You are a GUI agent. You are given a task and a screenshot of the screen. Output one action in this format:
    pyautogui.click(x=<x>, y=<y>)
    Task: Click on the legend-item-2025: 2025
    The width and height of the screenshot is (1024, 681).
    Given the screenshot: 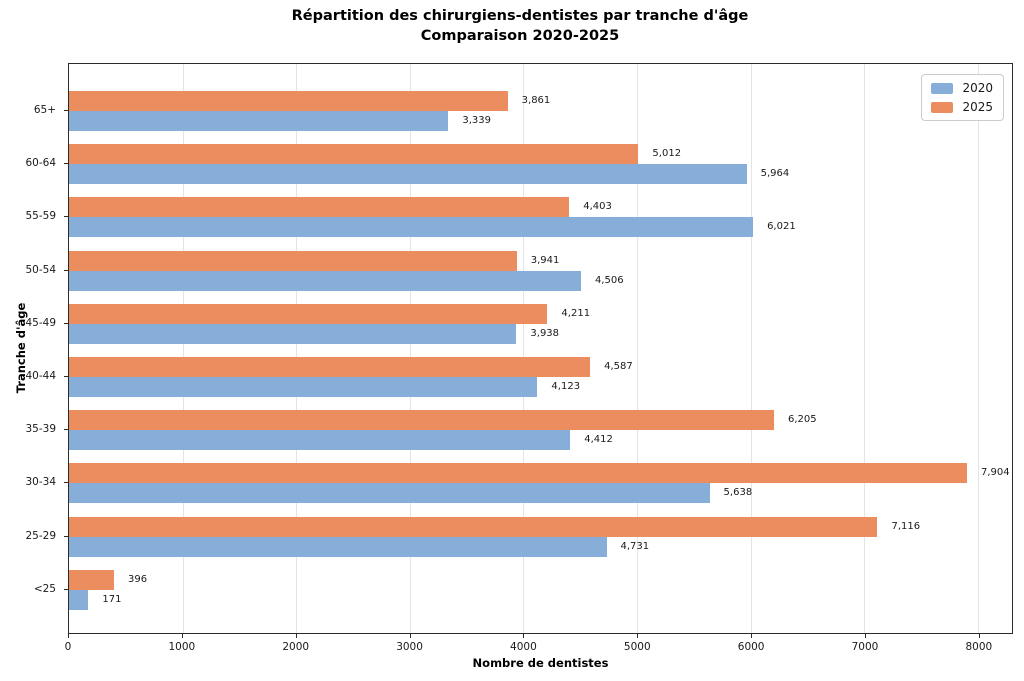 What is the action you would take?
    pyautogui.click(x=962, y=107)
    